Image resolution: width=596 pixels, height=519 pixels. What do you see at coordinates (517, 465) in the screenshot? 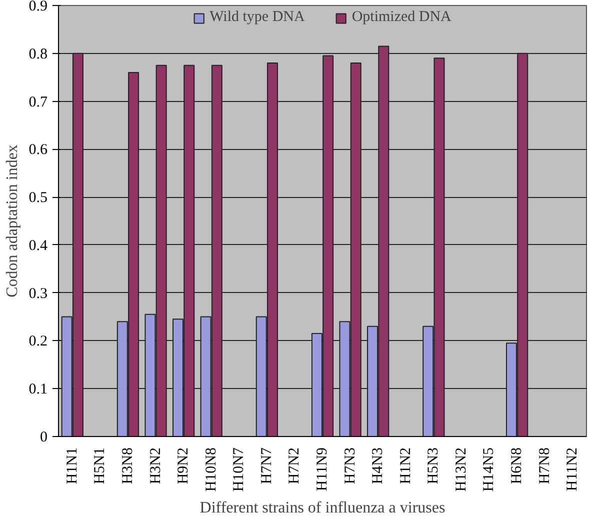
I see `x-tick-label: H6N8` at bounding box center [517, 465].